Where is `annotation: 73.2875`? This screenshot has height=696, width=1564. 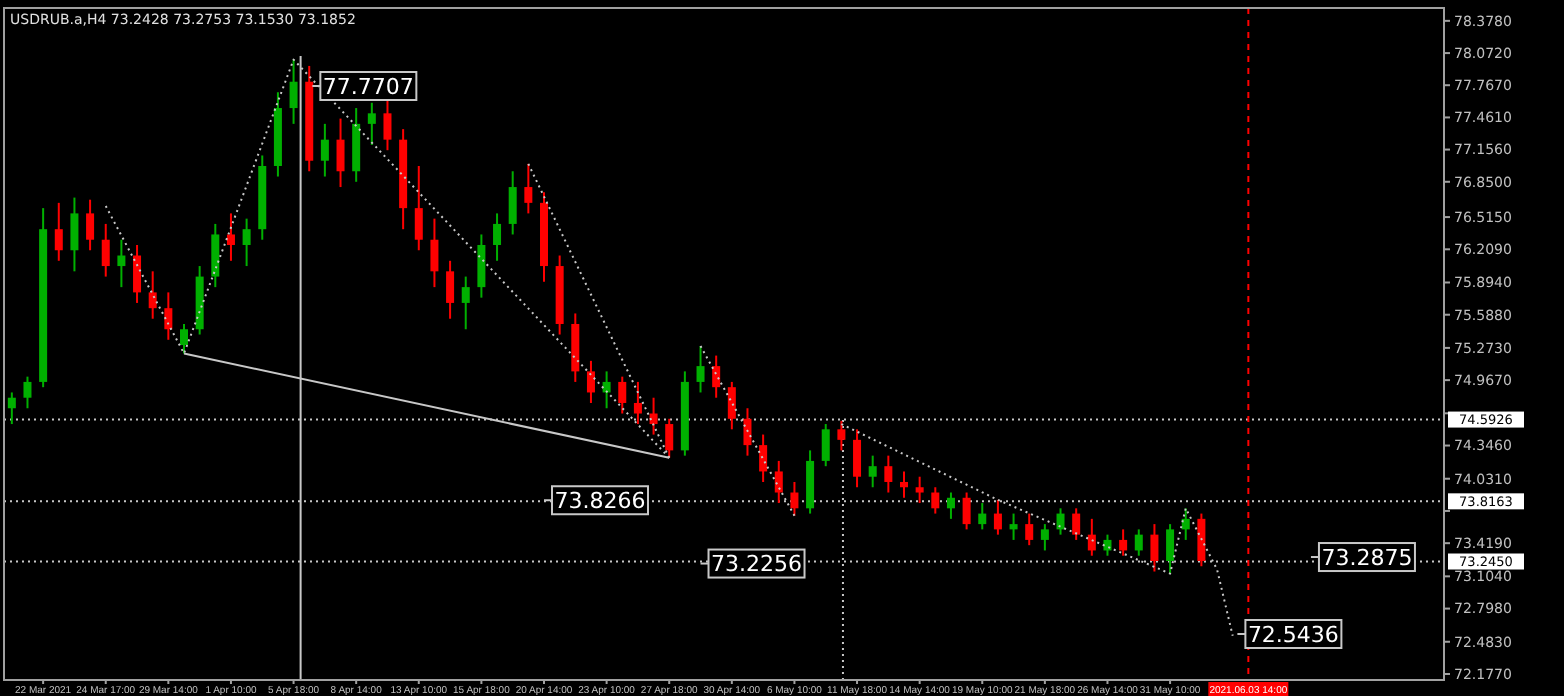
annotation: 73.2875 is located at coordinates (1367, 557).